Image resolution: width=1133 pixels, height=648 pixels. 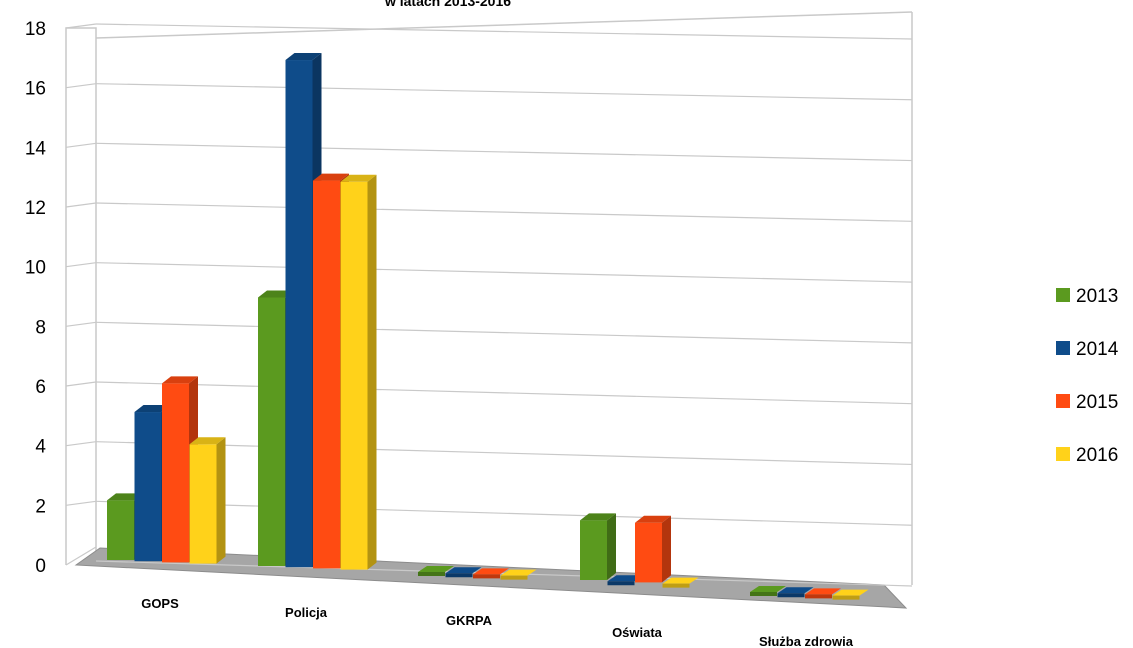 I want to click on bar-gkrpa-2014, so click(x=463, y=572).